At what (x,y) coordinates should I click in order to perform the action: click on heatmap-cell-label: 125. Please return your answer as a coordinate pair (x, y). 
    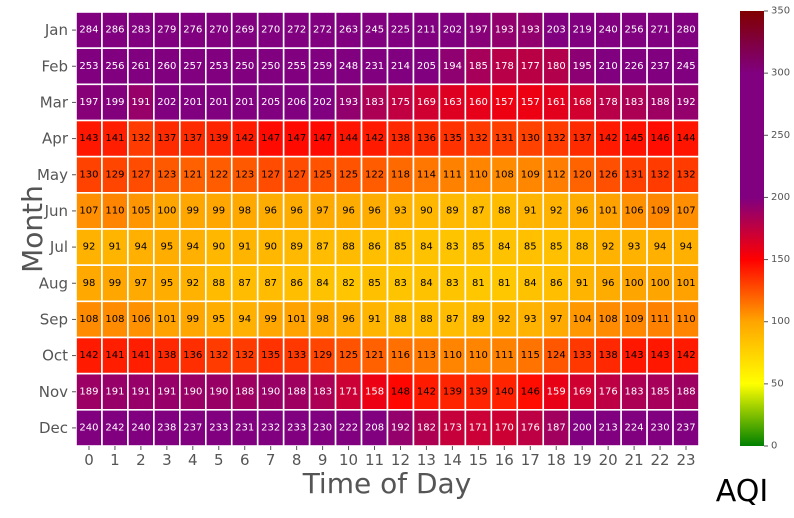
    Looking at the image, I should click on (348, 355).